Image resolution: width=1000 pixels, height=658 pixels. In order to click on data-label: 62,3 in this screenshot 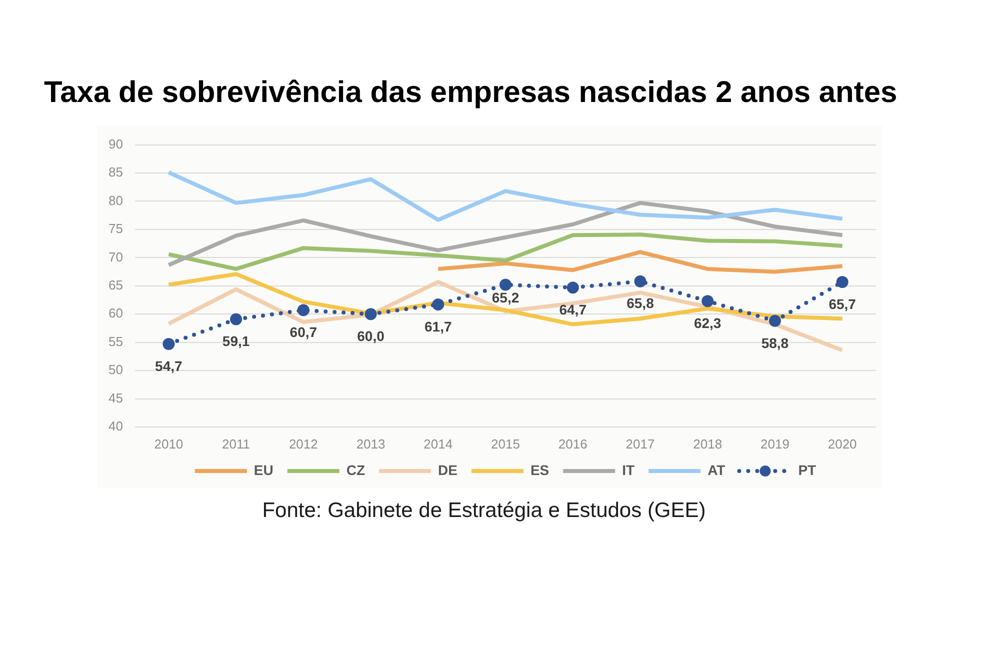, I will do `click(708, 323)`.